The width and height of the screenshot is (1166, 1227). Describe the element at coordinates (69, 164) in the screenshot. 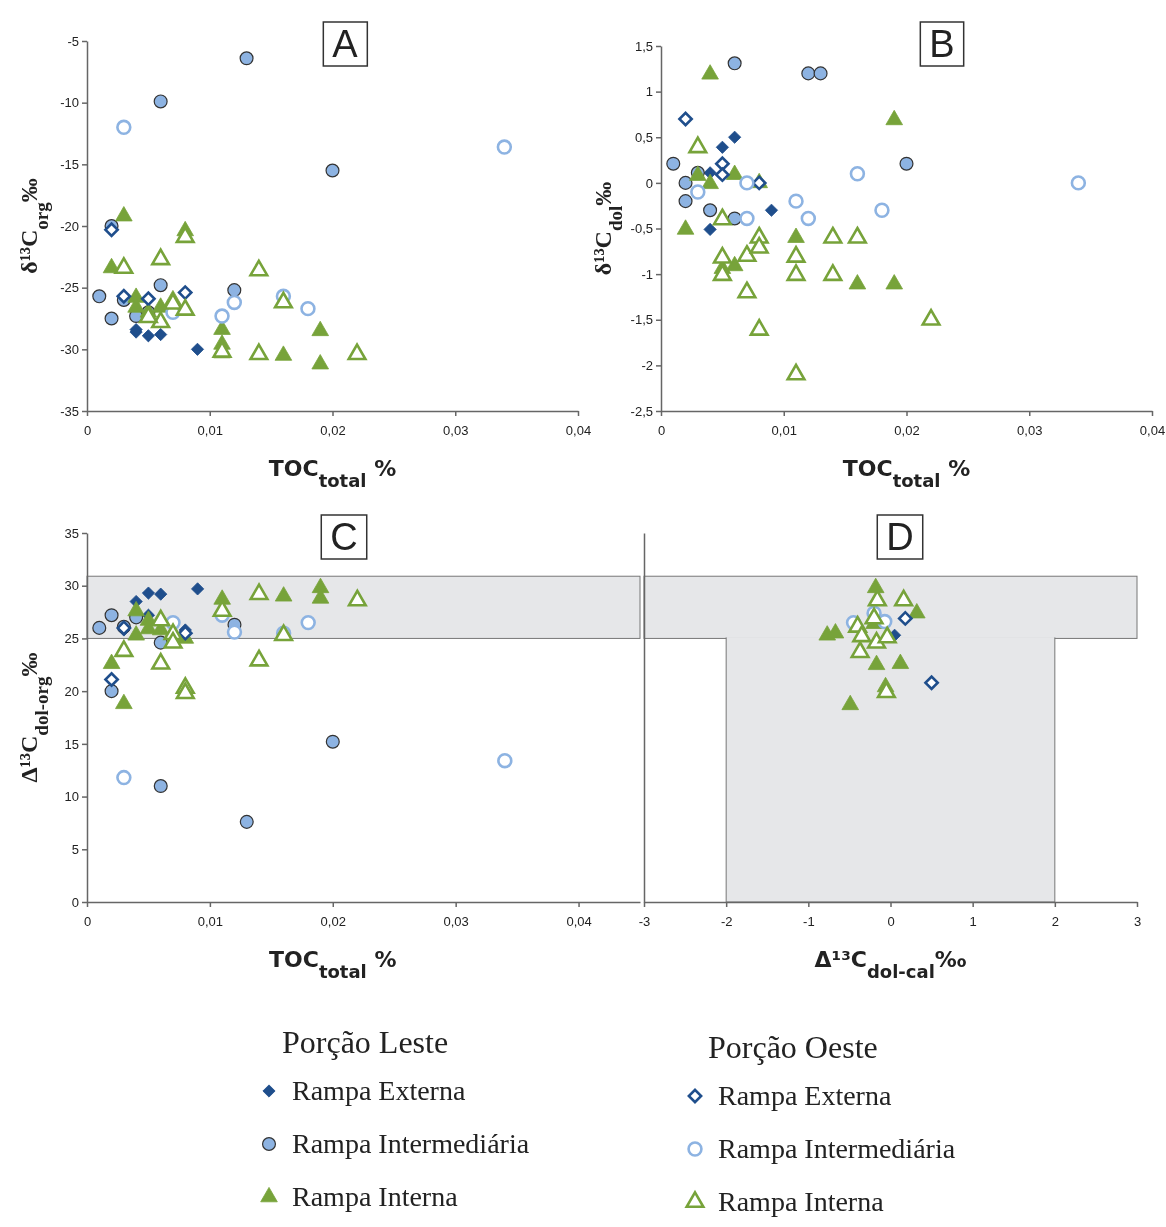

I see `y-tick-label: -15` at that location.